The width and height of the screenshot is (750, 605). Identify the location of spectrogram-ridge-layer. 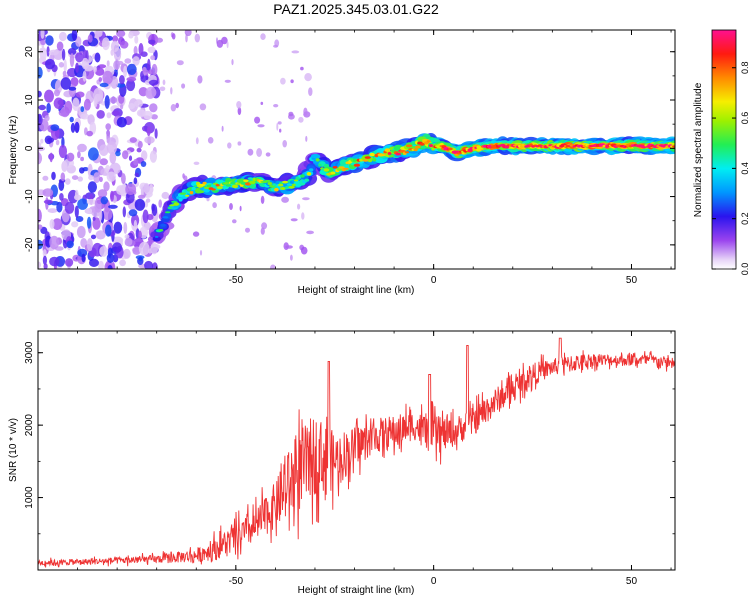
(411, 188).